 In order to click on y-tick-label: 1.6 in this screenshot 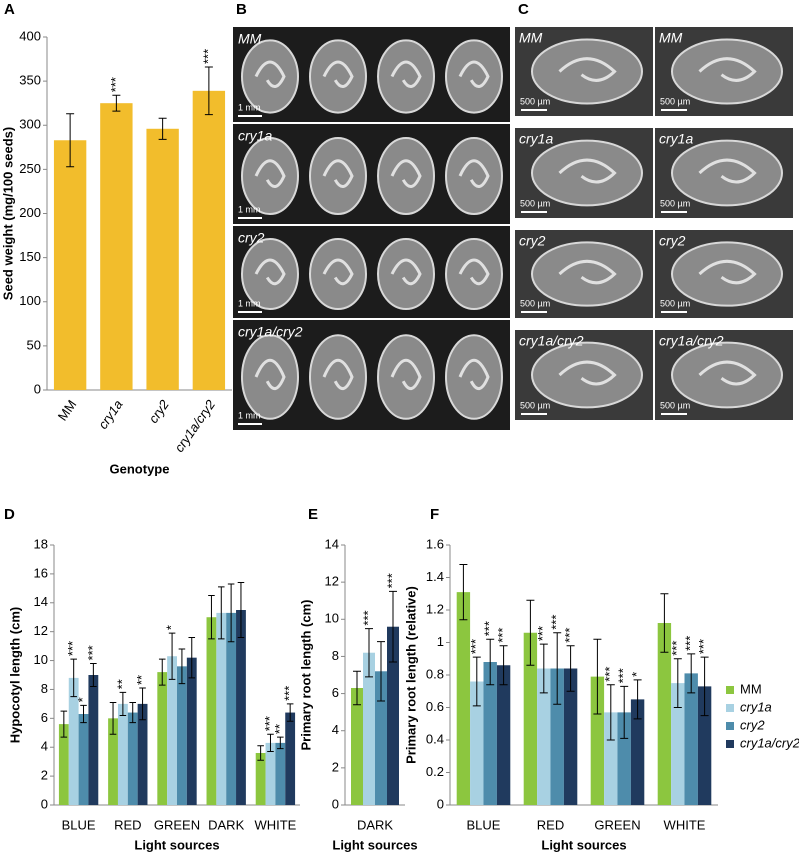, I will do `click(435, 543)`.